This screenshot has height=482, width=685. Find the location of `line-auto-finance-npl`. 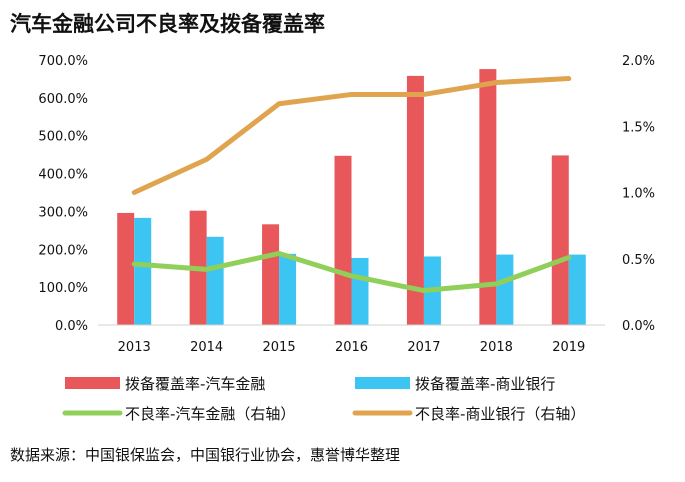

line-auto-finance-npl is located at coordinates (351, 272).